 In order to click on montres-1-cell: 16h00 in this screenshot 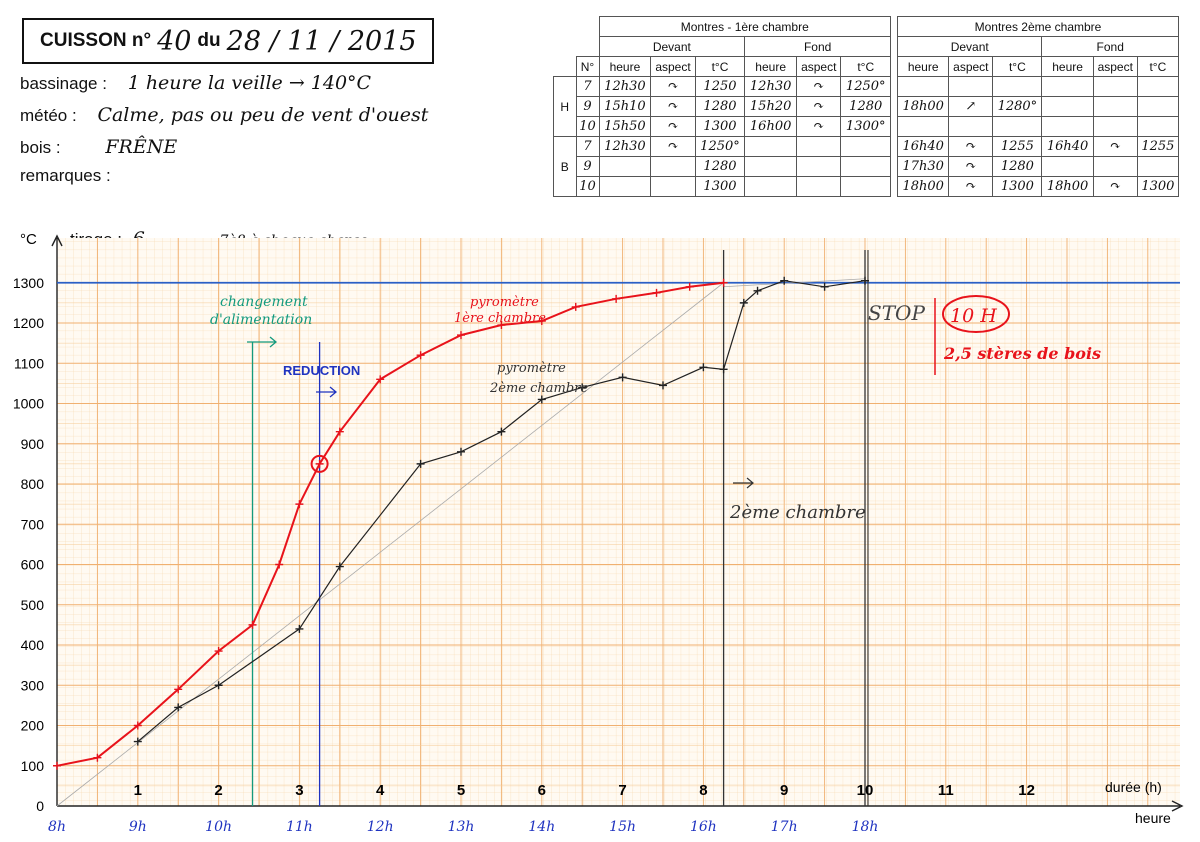, I will do `click(771, 126)`.